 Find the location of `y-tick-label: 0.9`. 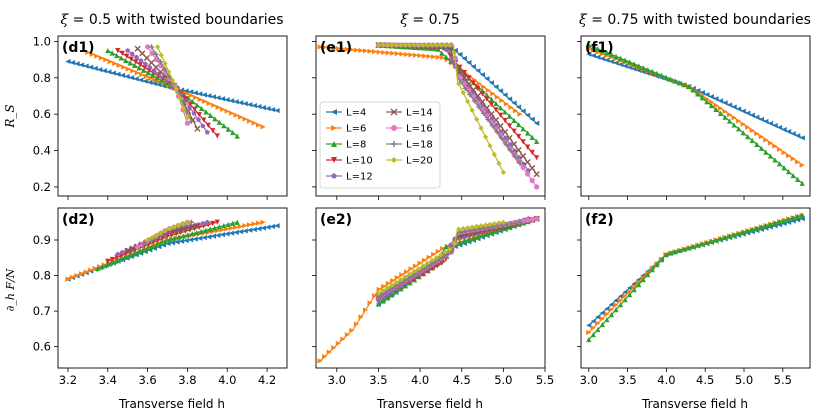

y-tick-label: 0.9 is located at coordinates (42, 240).